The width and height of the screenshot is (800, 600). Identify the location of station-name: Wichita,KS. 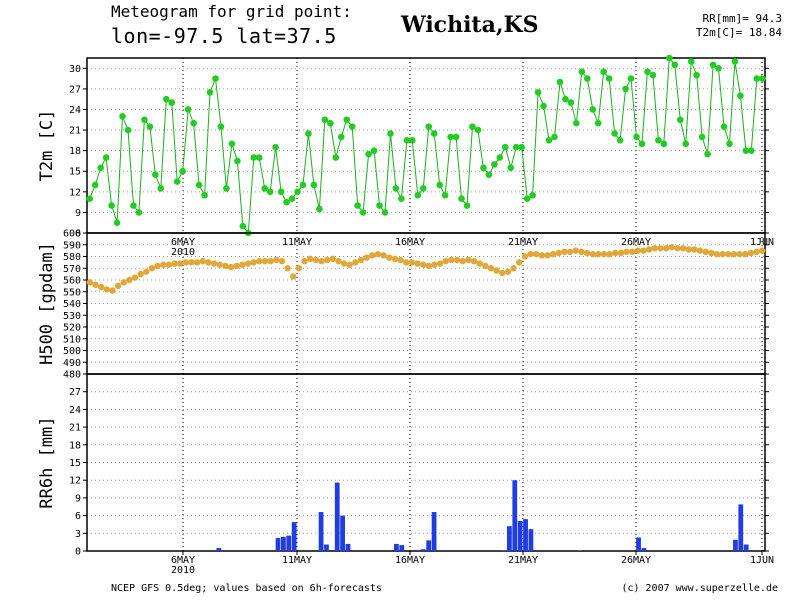
(470, 25).